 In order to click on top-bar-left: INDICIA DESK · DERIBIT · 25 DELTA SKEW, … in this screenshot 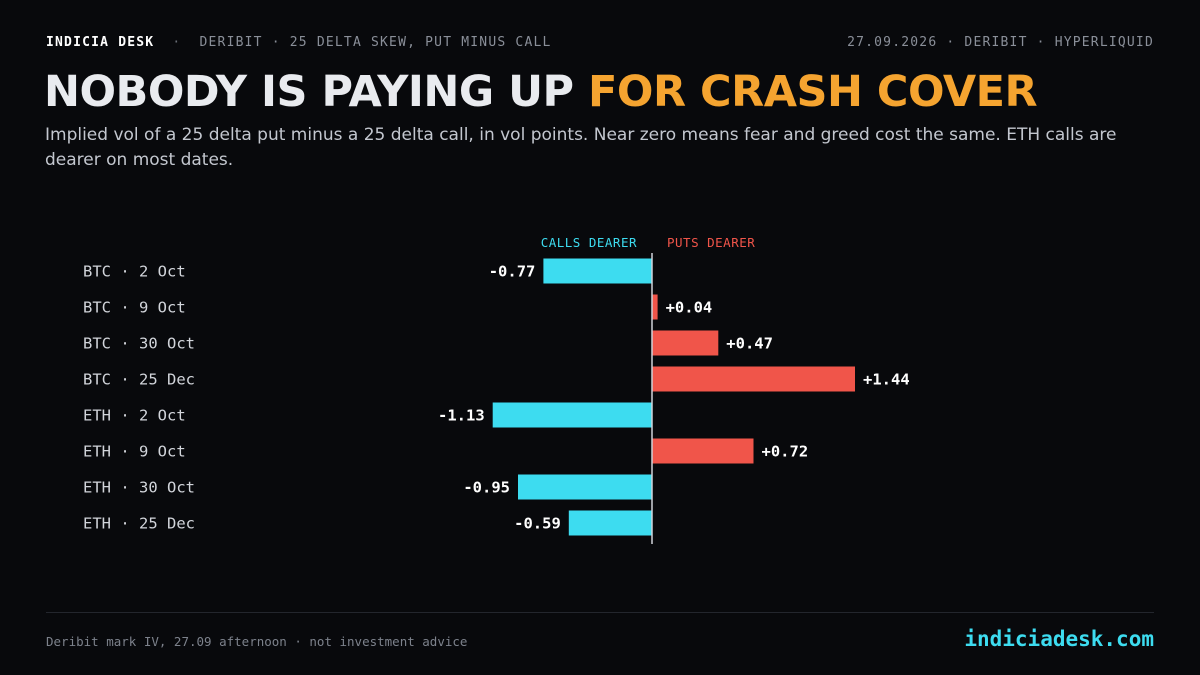, I will do `click(299, 42)`.